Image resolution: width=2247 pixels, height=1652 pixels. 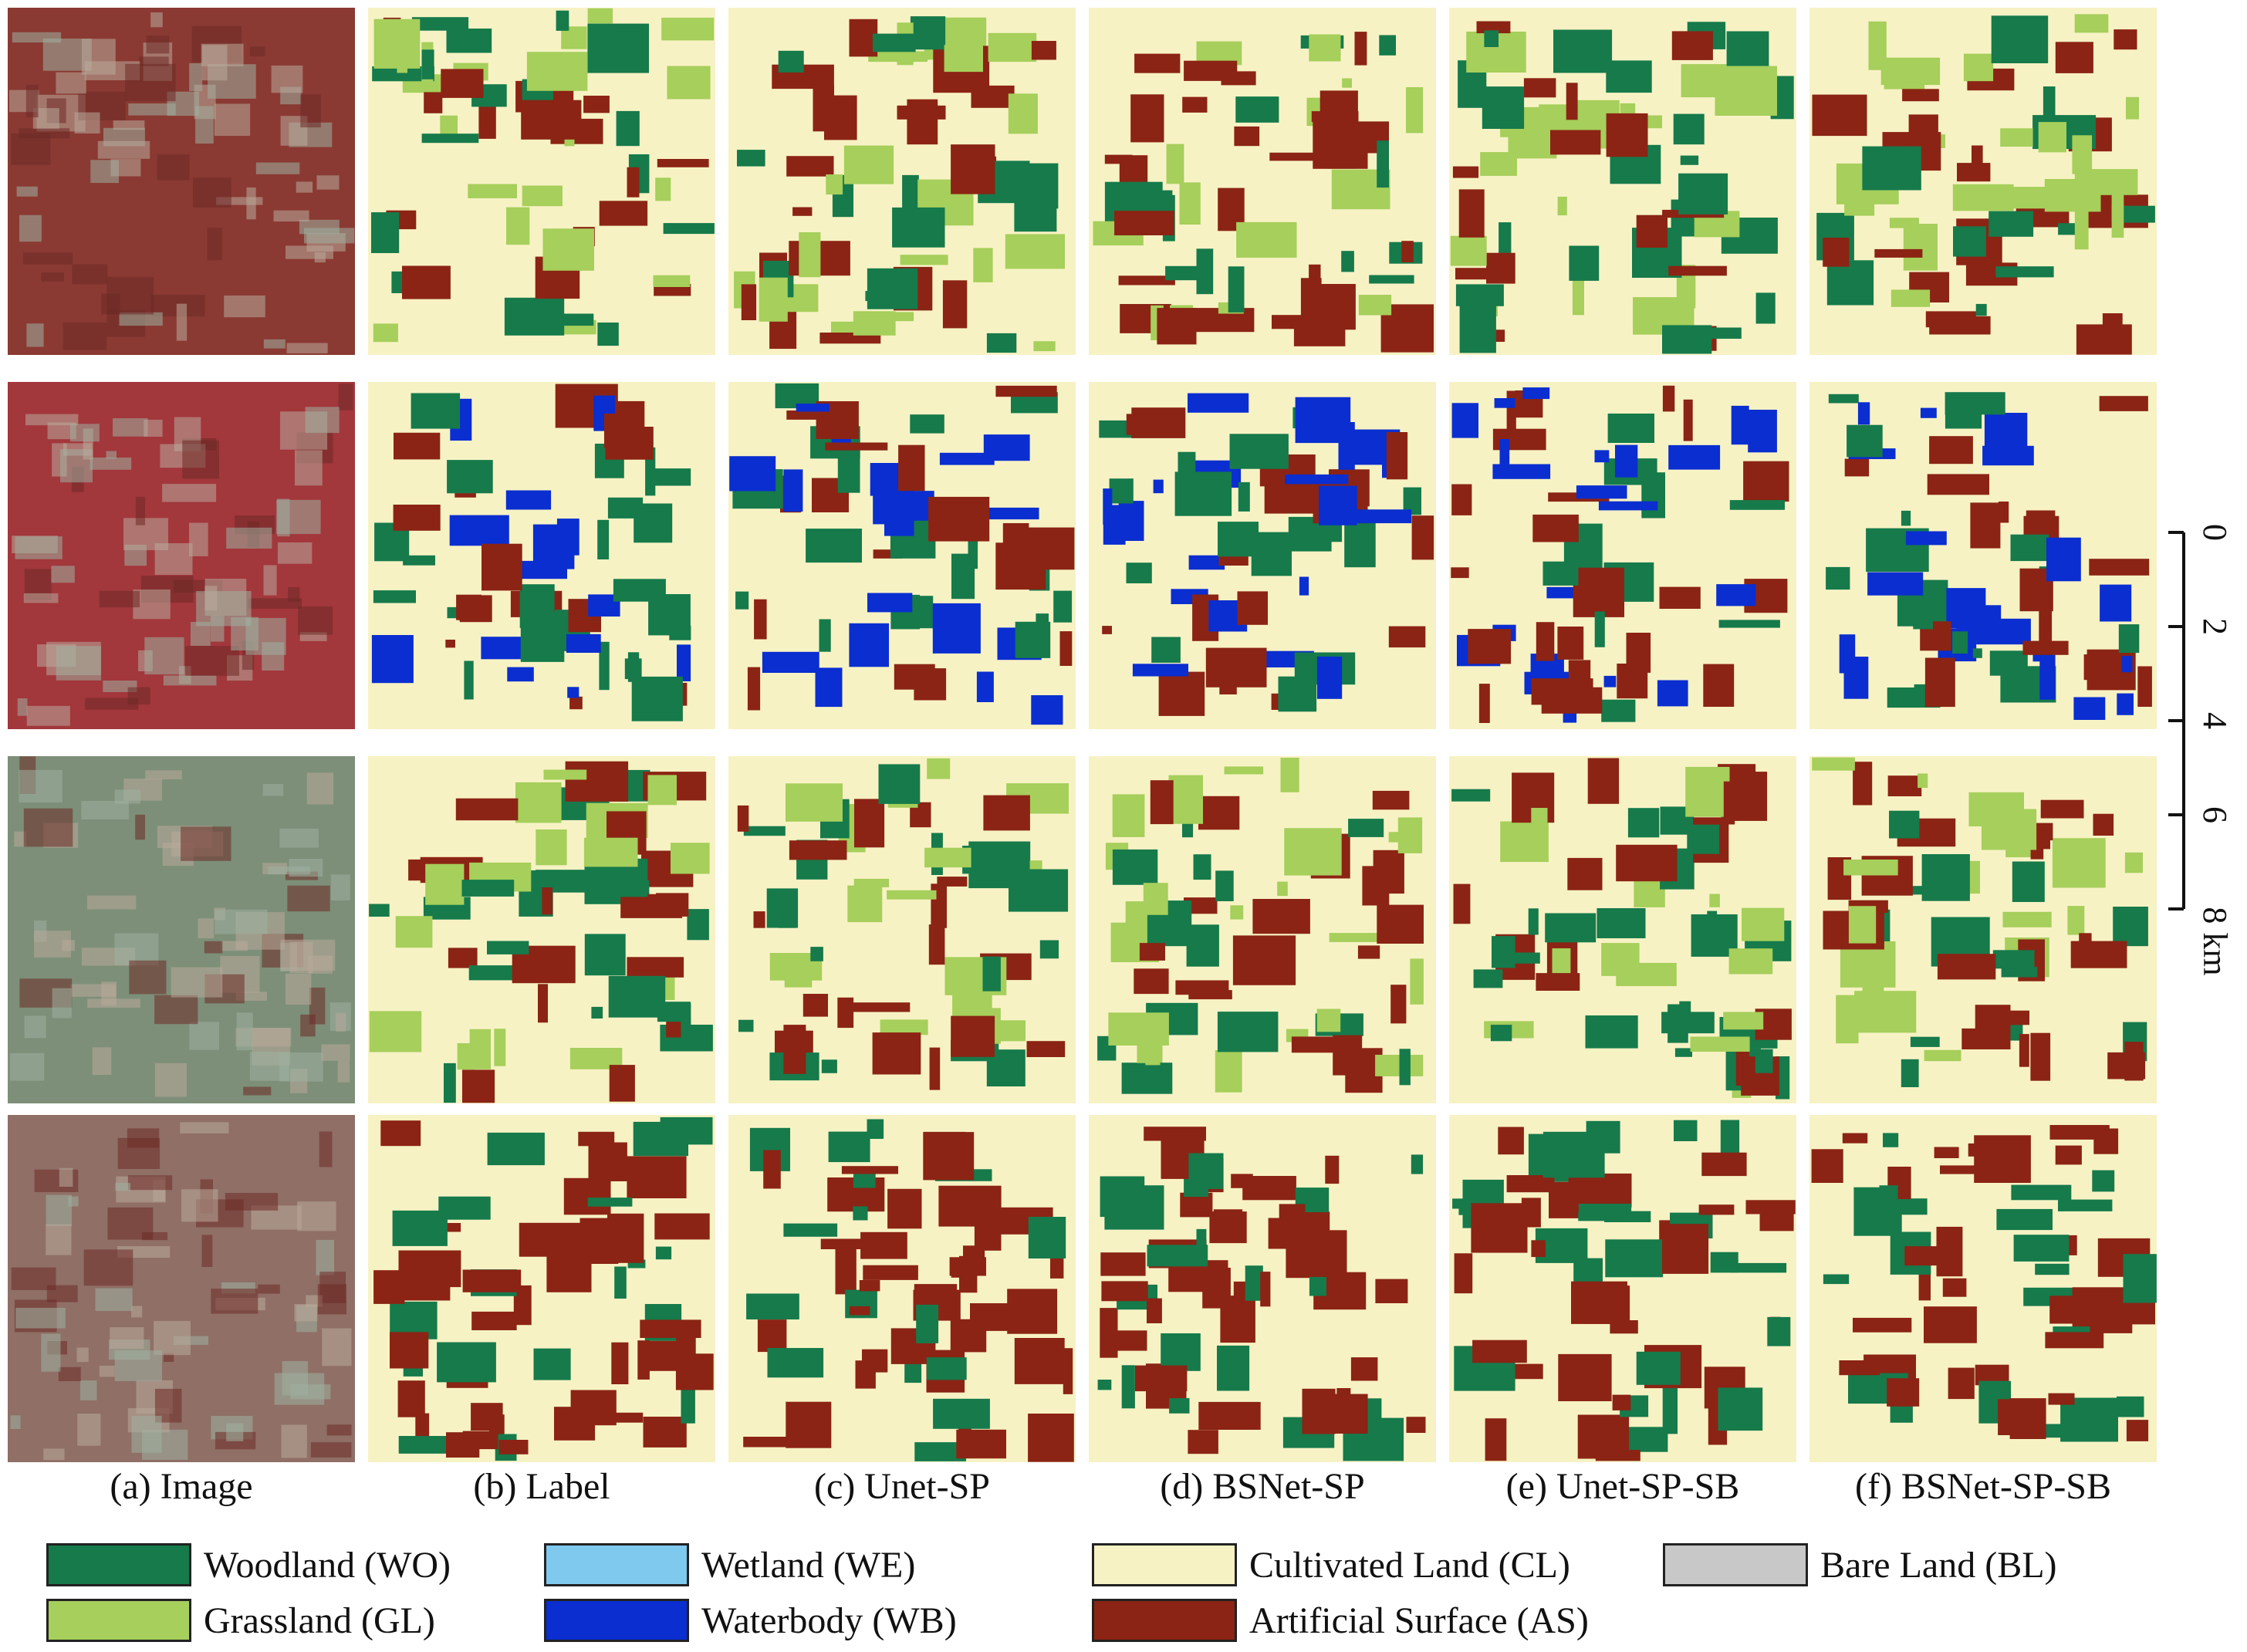 I want to click on caption-unet-sp: (c) Unet-SP, so click(x=902, y=1486).